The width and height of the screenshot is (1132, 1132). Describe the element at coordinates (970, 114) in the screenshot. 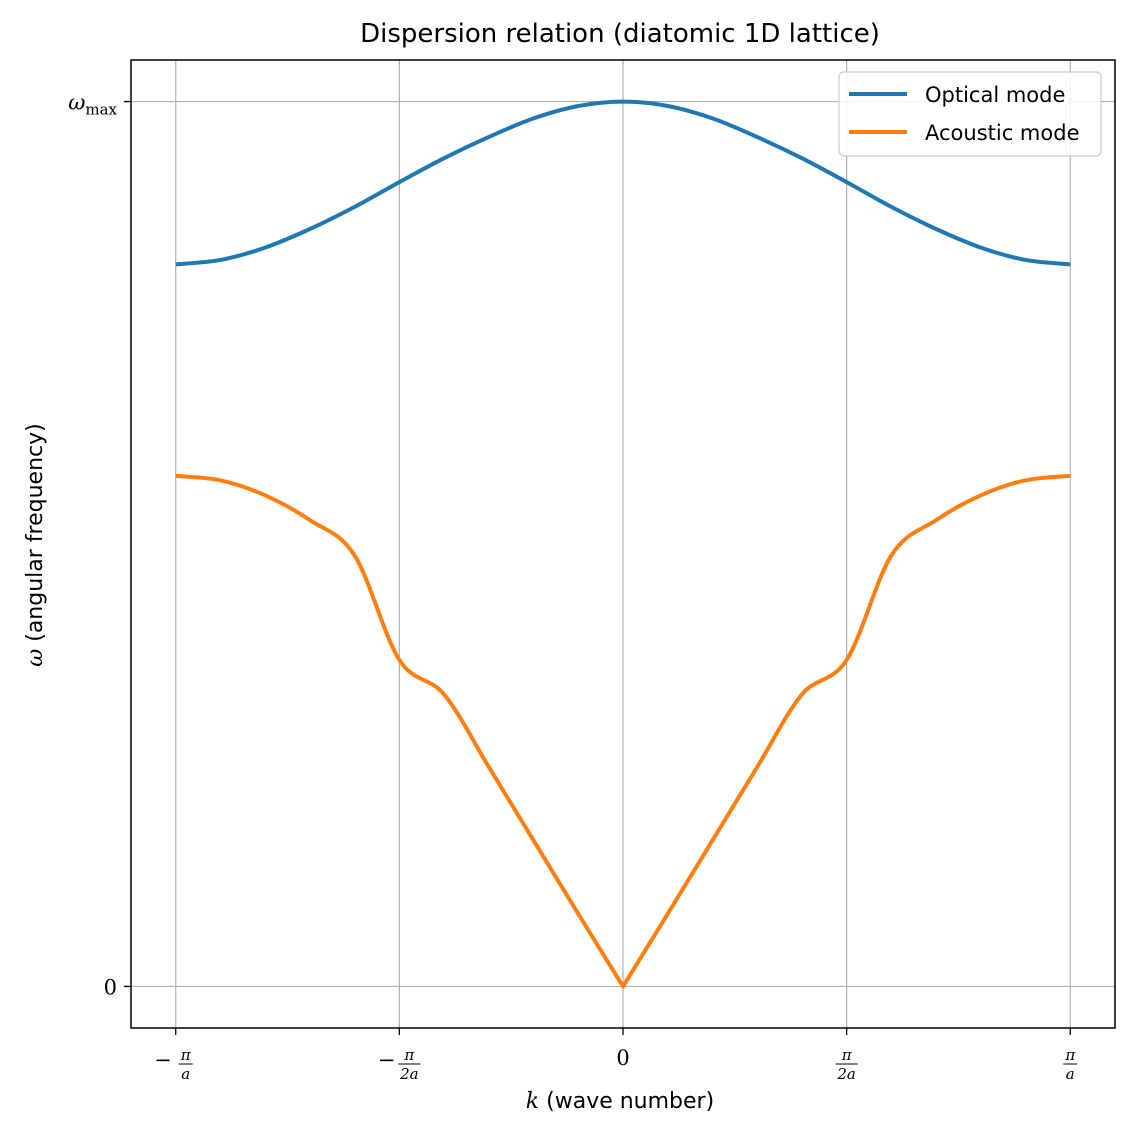

I see `legend: Optical mode Acoustic mode` at that location.